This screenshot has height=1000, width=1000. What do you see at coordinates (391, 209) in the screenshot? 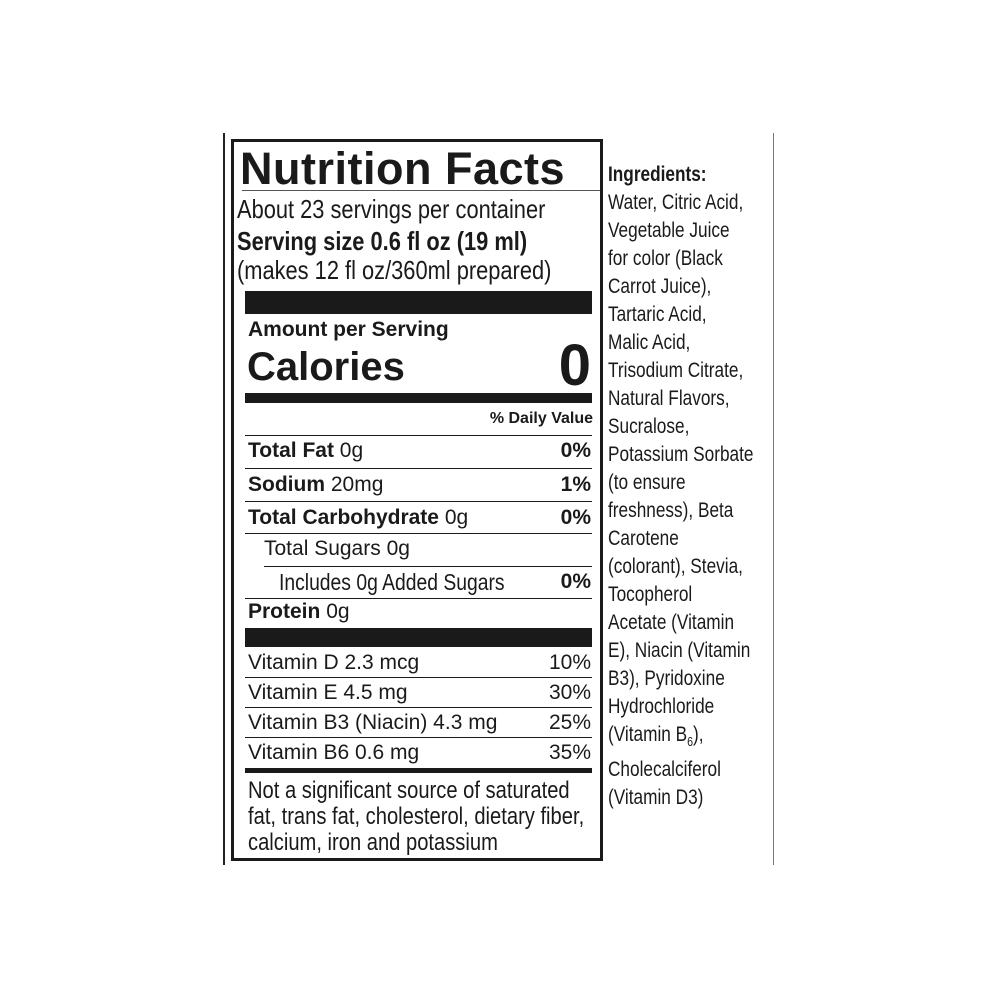
I see `servings-per-container: About 23 servings per container` at bounding box center [391, 209].